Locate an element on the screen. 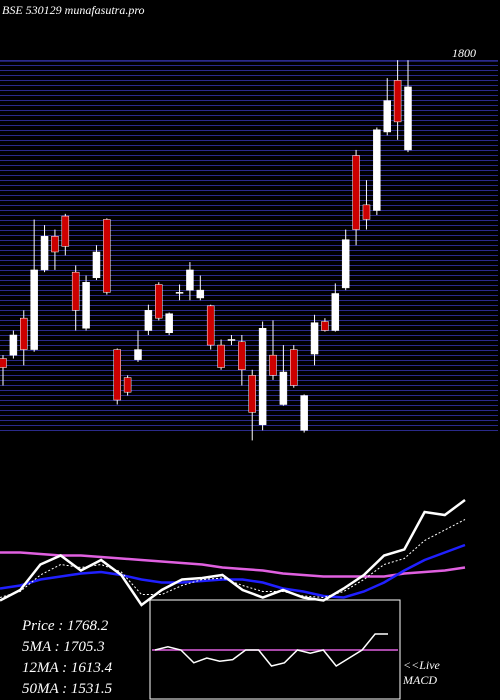 This screenshot has width=500, height=700. macd-line is located at coordinates (271, 650).